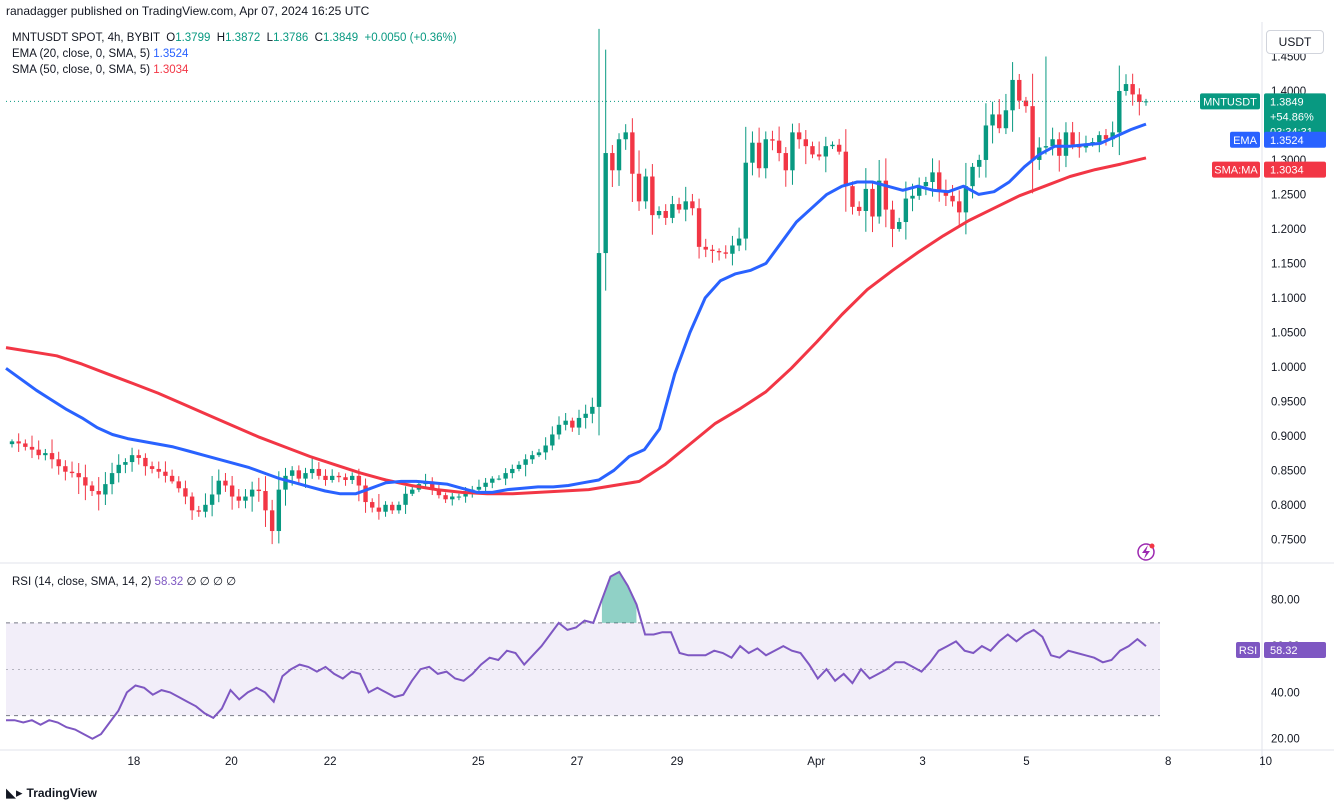 The width and height of the screenshot is (1334, 805). I want to click on lightning-icon-ring, so click(1146, 552).